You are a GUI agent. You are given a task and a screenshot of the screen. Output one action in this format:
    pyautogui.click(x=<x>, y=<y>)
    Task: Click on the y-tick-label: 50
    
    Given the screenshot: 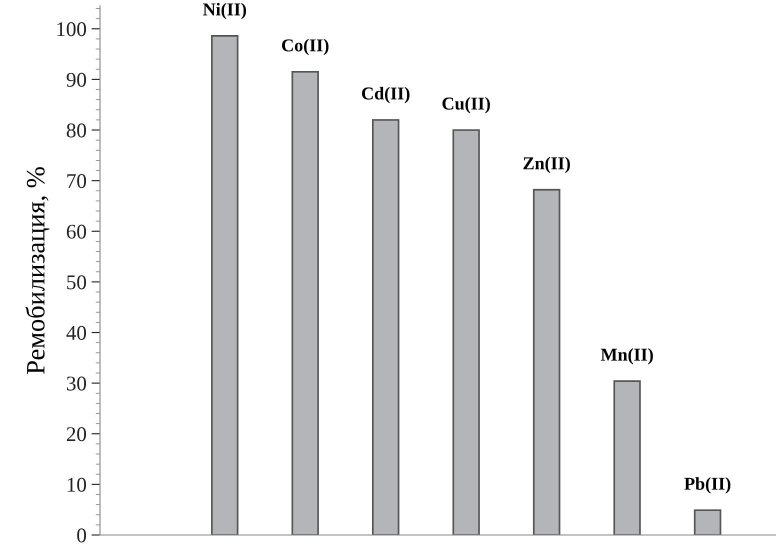 What is the action you would take?
    pyautogui.click(x=76, y=282)
    